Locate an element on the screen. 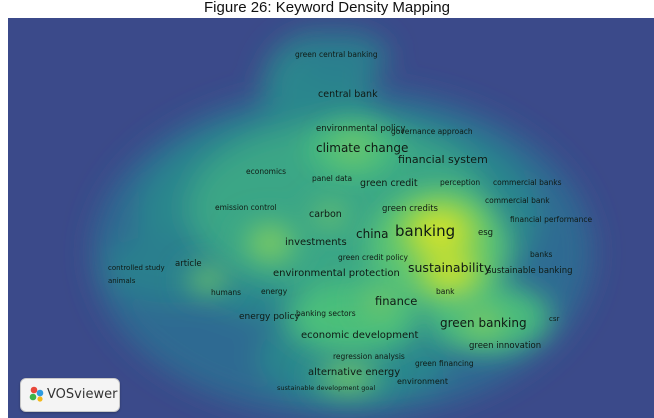 Image resolution: width=654 pixels, height=418 pixels. keyword-financial-system: financial system is located at coordinates (443, 159).